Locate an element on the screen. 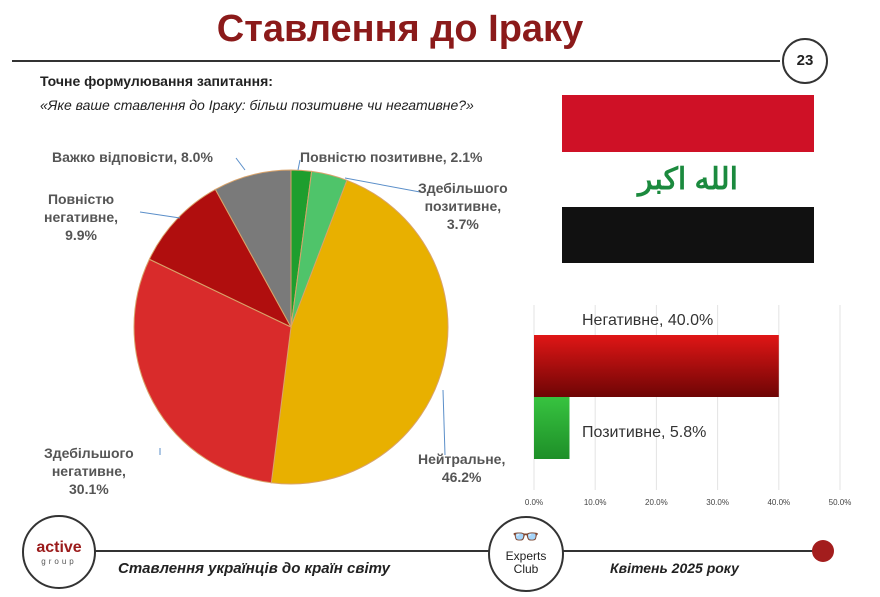  bar-tick-label: 30.0% is located at coordinates (717, 502).